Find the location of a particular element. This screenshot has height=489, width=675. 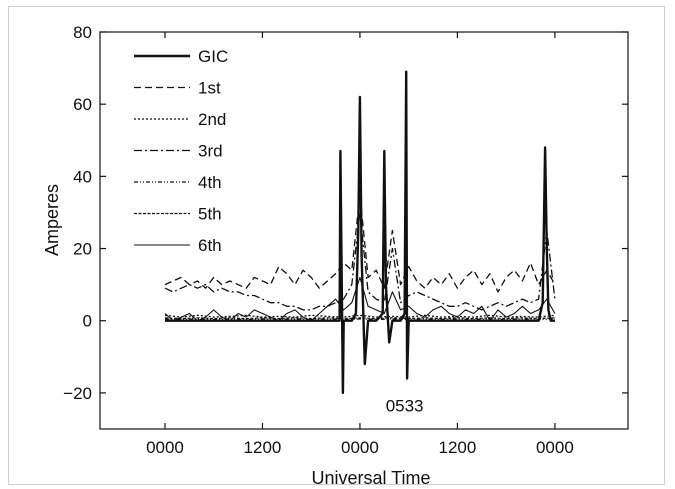

legend-label-4th: 4th is located at coordinates (210, 182).